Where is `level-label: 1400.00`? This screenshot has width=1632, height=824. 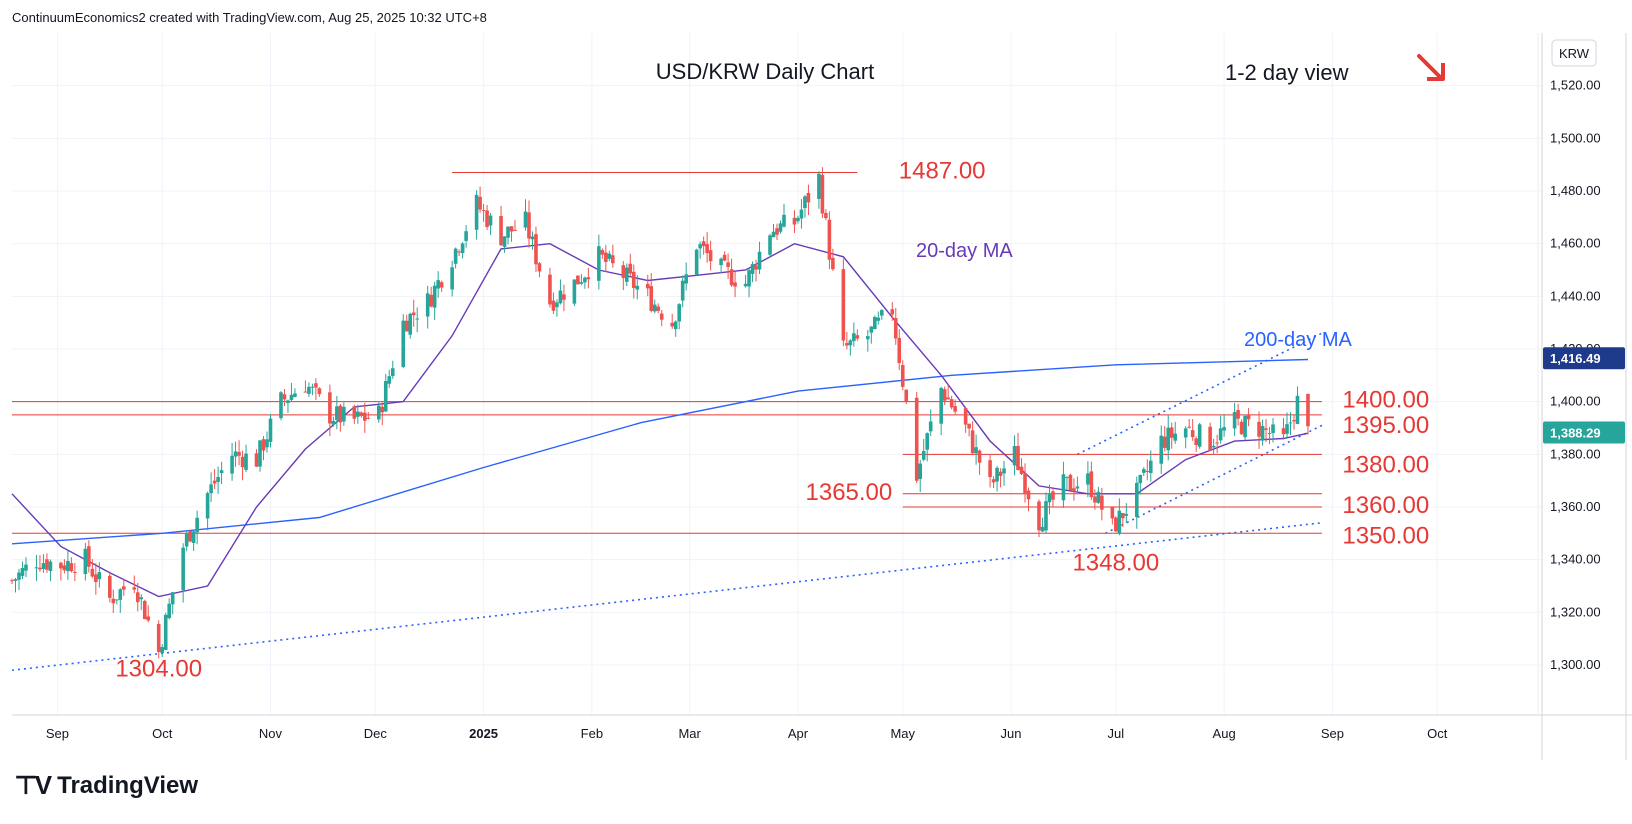 level-label: 1400.00 is located at coordinates (1385, 400).